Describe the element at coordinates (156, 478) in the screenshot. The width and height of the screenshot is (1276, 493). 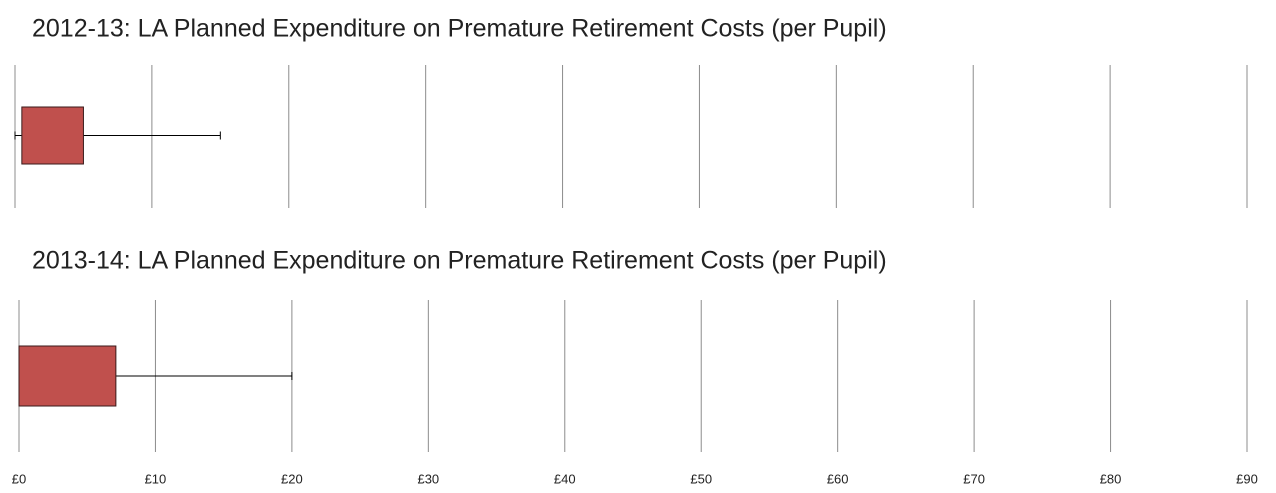
I see `x-tick-label: £10` at that location.